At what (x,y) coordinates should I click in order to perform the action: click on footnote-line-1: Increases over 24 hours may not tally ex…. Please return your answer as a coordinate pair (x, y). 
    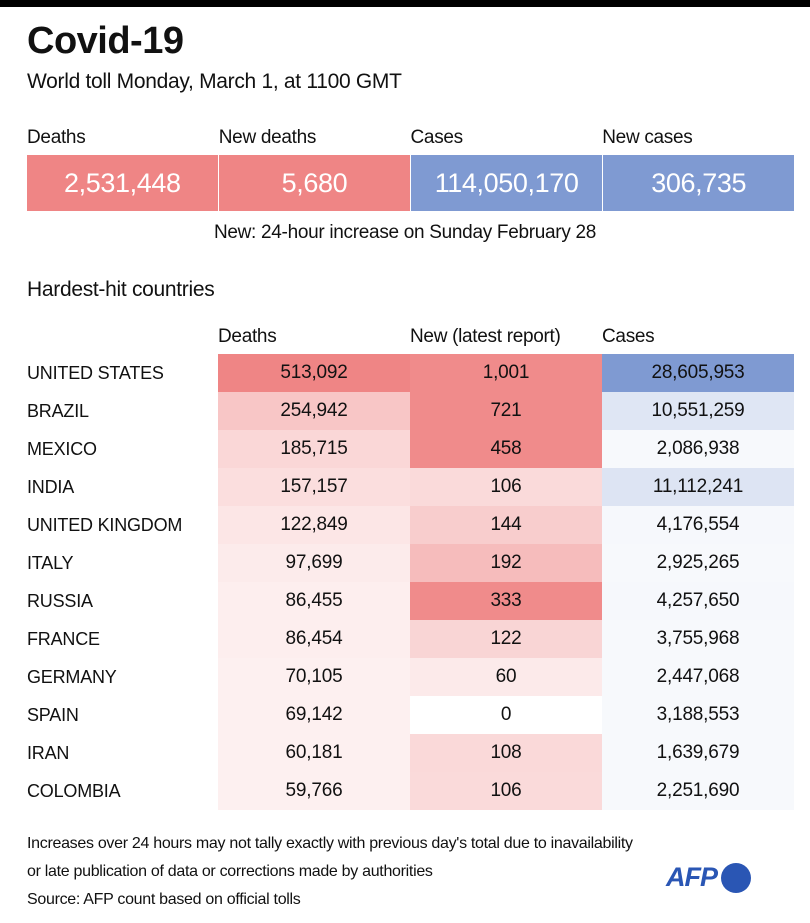
    Looking at the image, I should click on (330, 843).